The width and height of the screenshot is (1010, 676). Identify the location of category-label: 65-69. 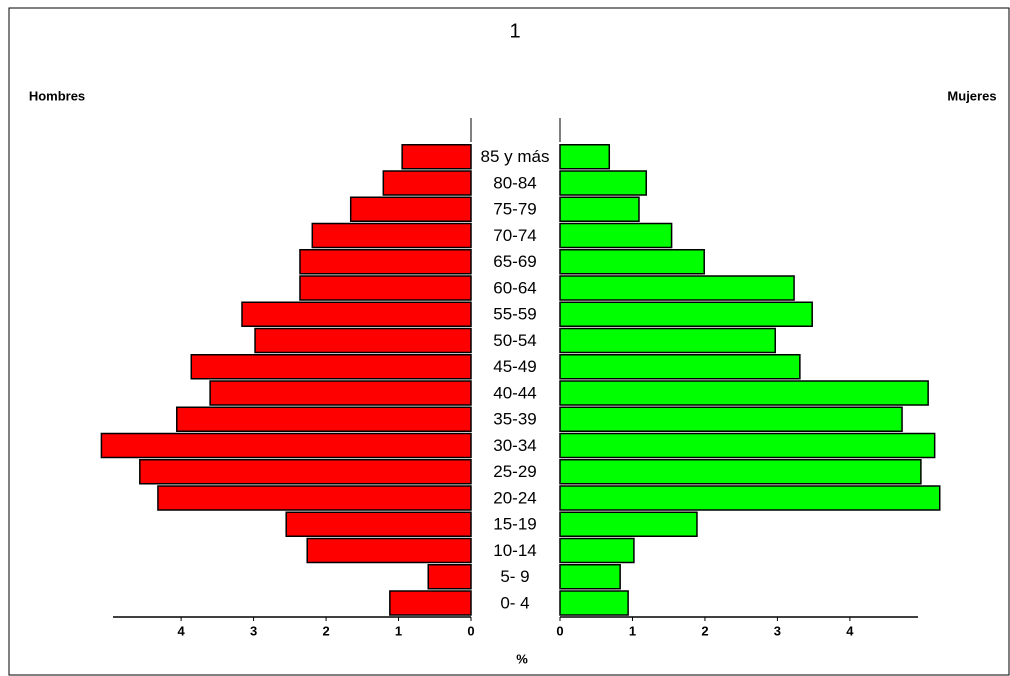
(514, 261).